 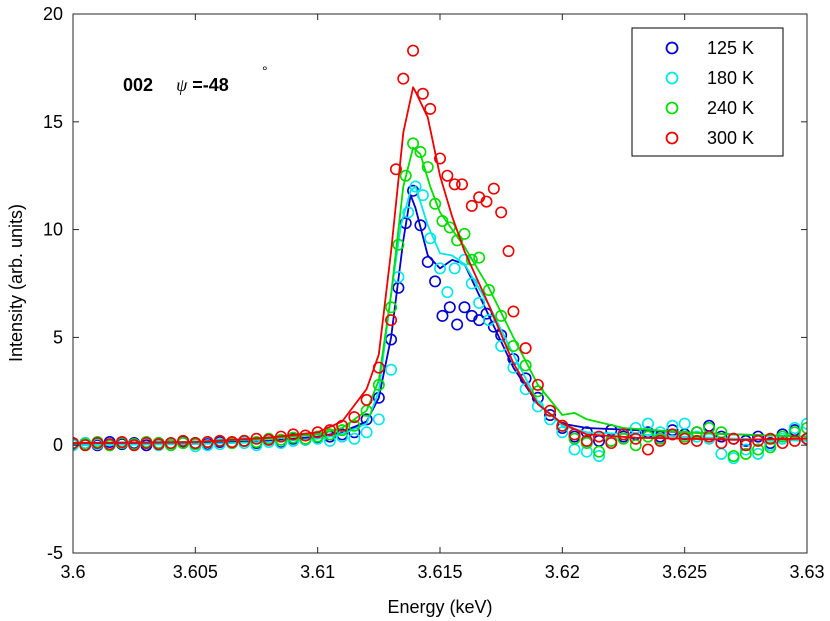 I want to click on y-tick-label: 0, so click(x=58, y=445).